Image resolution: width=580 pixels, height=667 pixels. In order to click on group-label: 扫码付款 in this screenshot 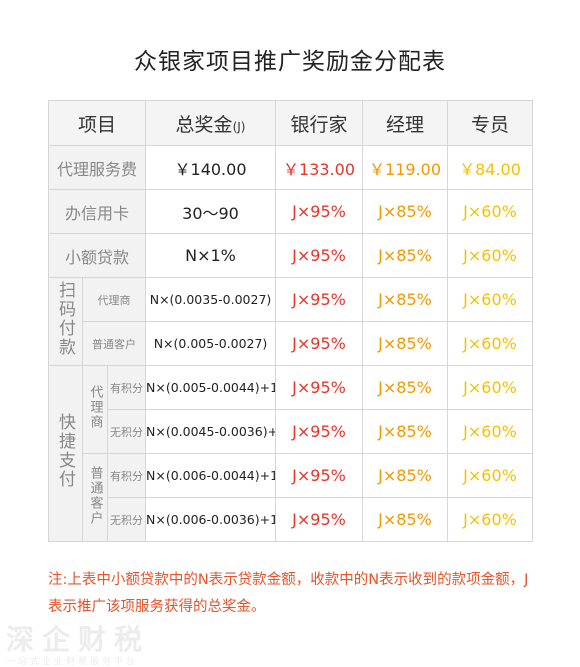, I will do `click(65, 319)`.